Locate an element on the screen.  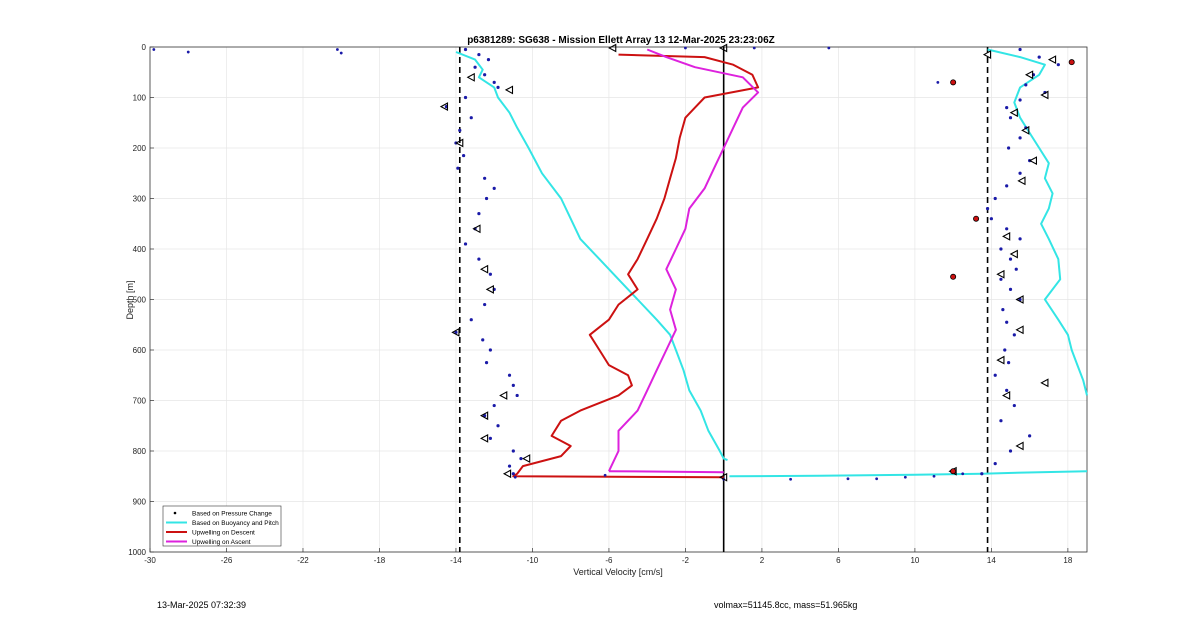
legend-swatch-based-on-pressure-change is located at coordinates (175, 513).